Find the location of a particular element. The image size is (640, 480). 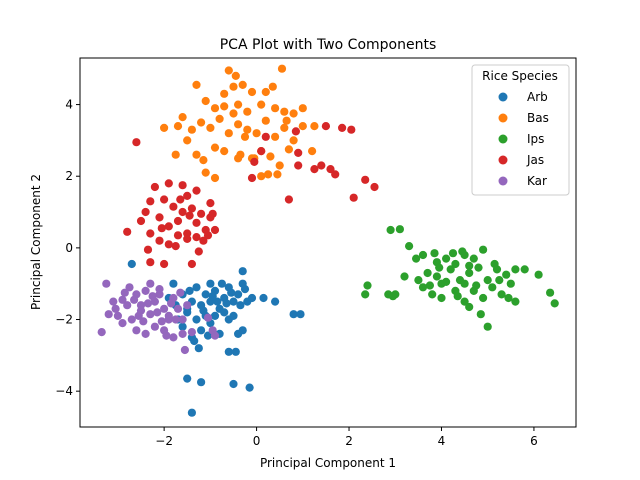

legend: Rice Species Arb Bas Ips Jas Kar is located at coordinates (520, 130).